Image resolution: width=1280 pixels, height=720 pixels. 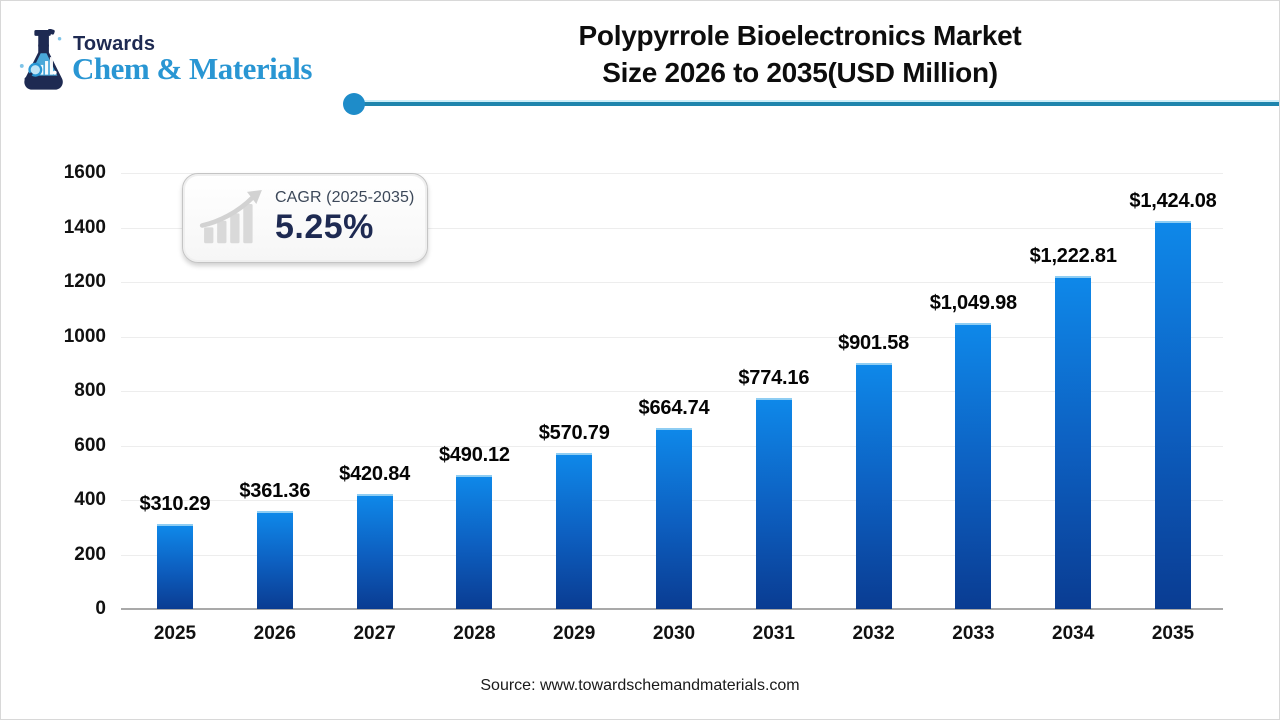 I want to click on bar-value-label-2030: $664.74, so click(x=674, y=407).